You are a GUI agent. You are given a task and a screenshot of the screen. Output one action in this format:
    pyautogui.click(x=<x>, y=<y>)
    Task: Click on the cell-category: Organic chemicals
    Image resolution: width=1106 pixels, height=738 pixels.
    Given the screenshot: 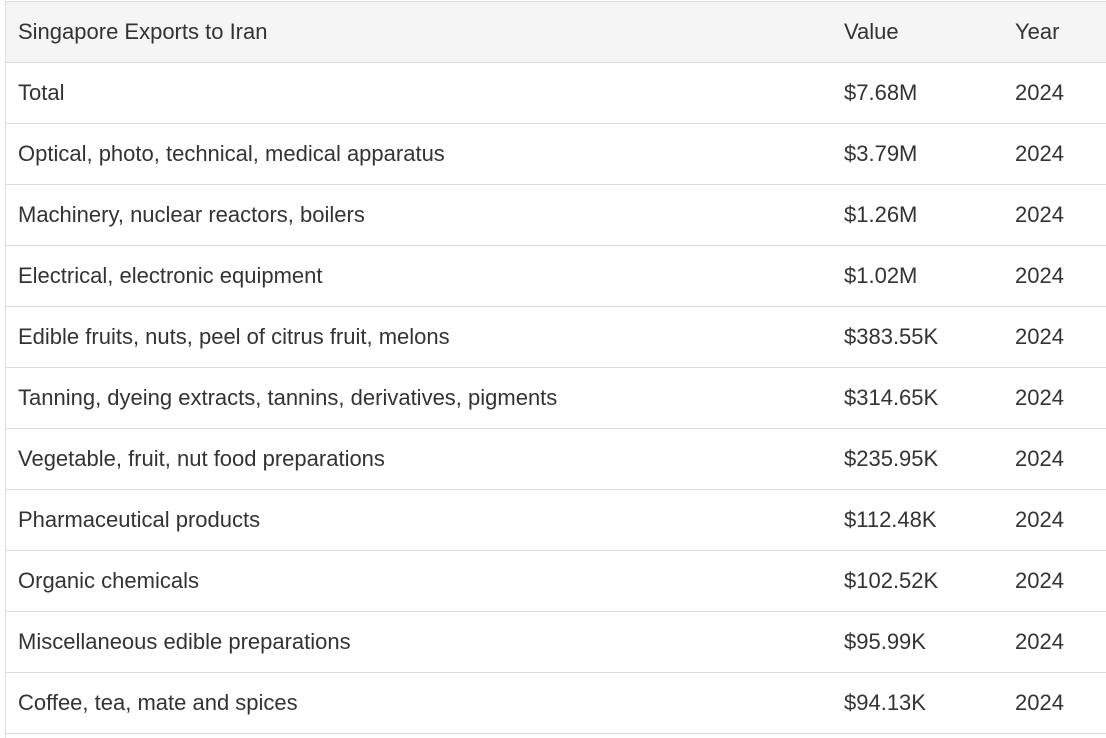 What is the action you would take?
    pyautogui.click(x=419, y=581)
    